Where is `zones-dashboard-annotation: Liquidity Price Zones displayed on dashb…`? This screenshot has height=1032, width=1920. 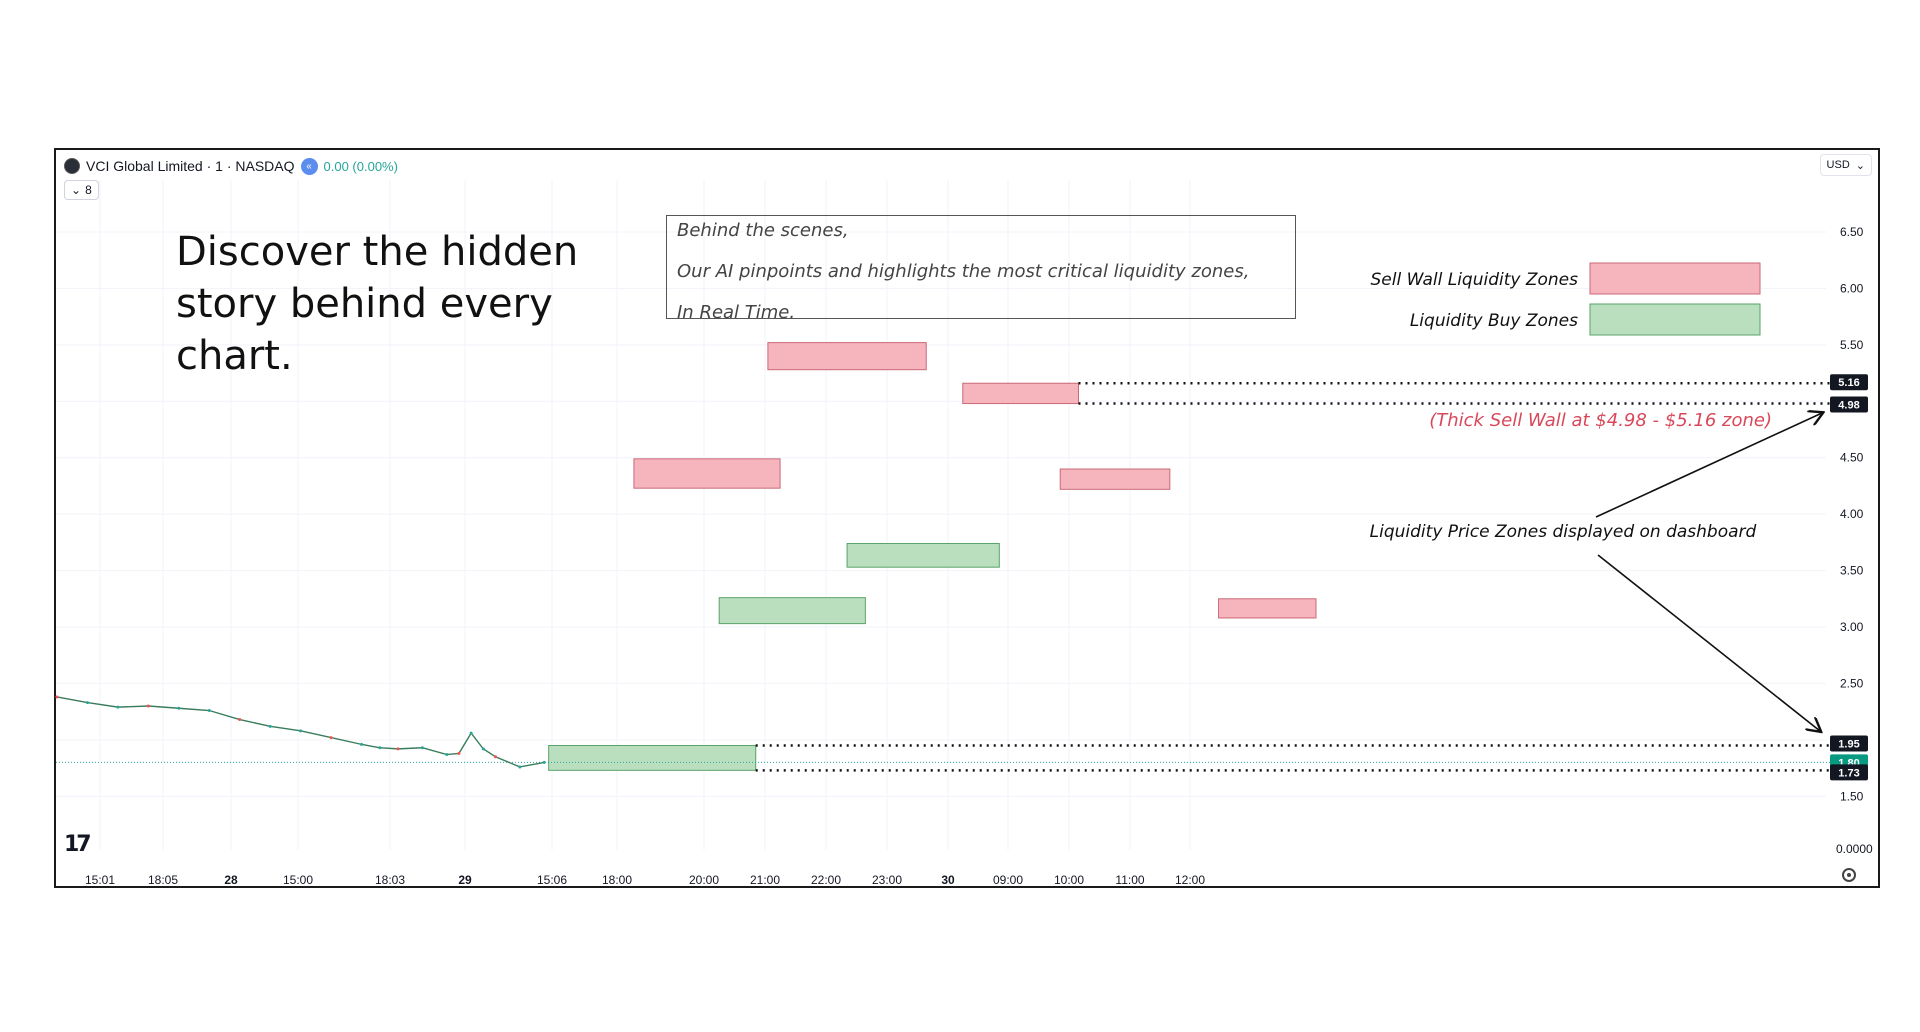 zones-dashboard-annotation: Liquidity Price Zones displayed on dashb… is located at coordinates (1563, 532).